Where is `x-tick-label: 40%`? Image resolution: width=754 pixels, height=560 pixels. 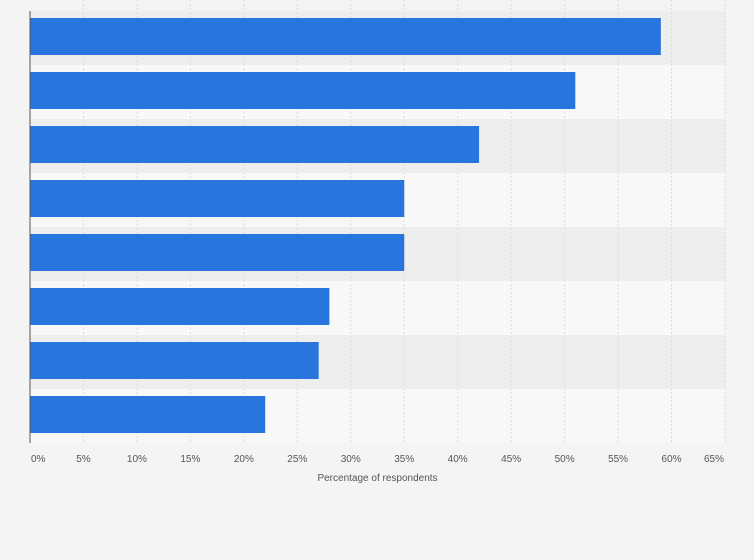 x-tick-label: 40% is located at coordinates (458, 459).